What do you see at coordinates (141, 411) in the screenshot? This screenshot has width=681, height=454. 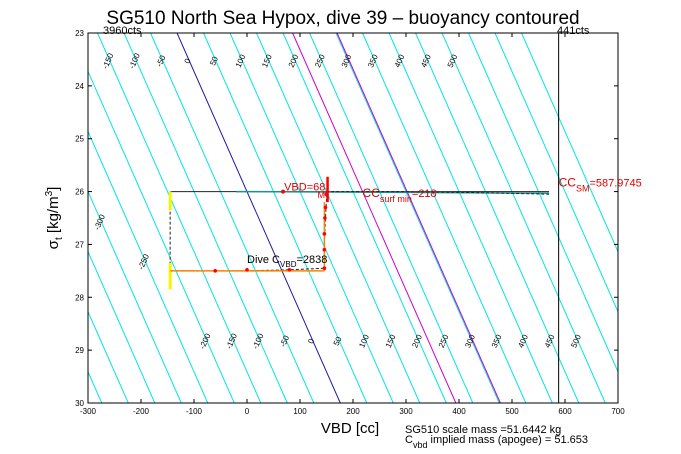 I see `x-tick-label: -200` at bounding box center [141, 411].